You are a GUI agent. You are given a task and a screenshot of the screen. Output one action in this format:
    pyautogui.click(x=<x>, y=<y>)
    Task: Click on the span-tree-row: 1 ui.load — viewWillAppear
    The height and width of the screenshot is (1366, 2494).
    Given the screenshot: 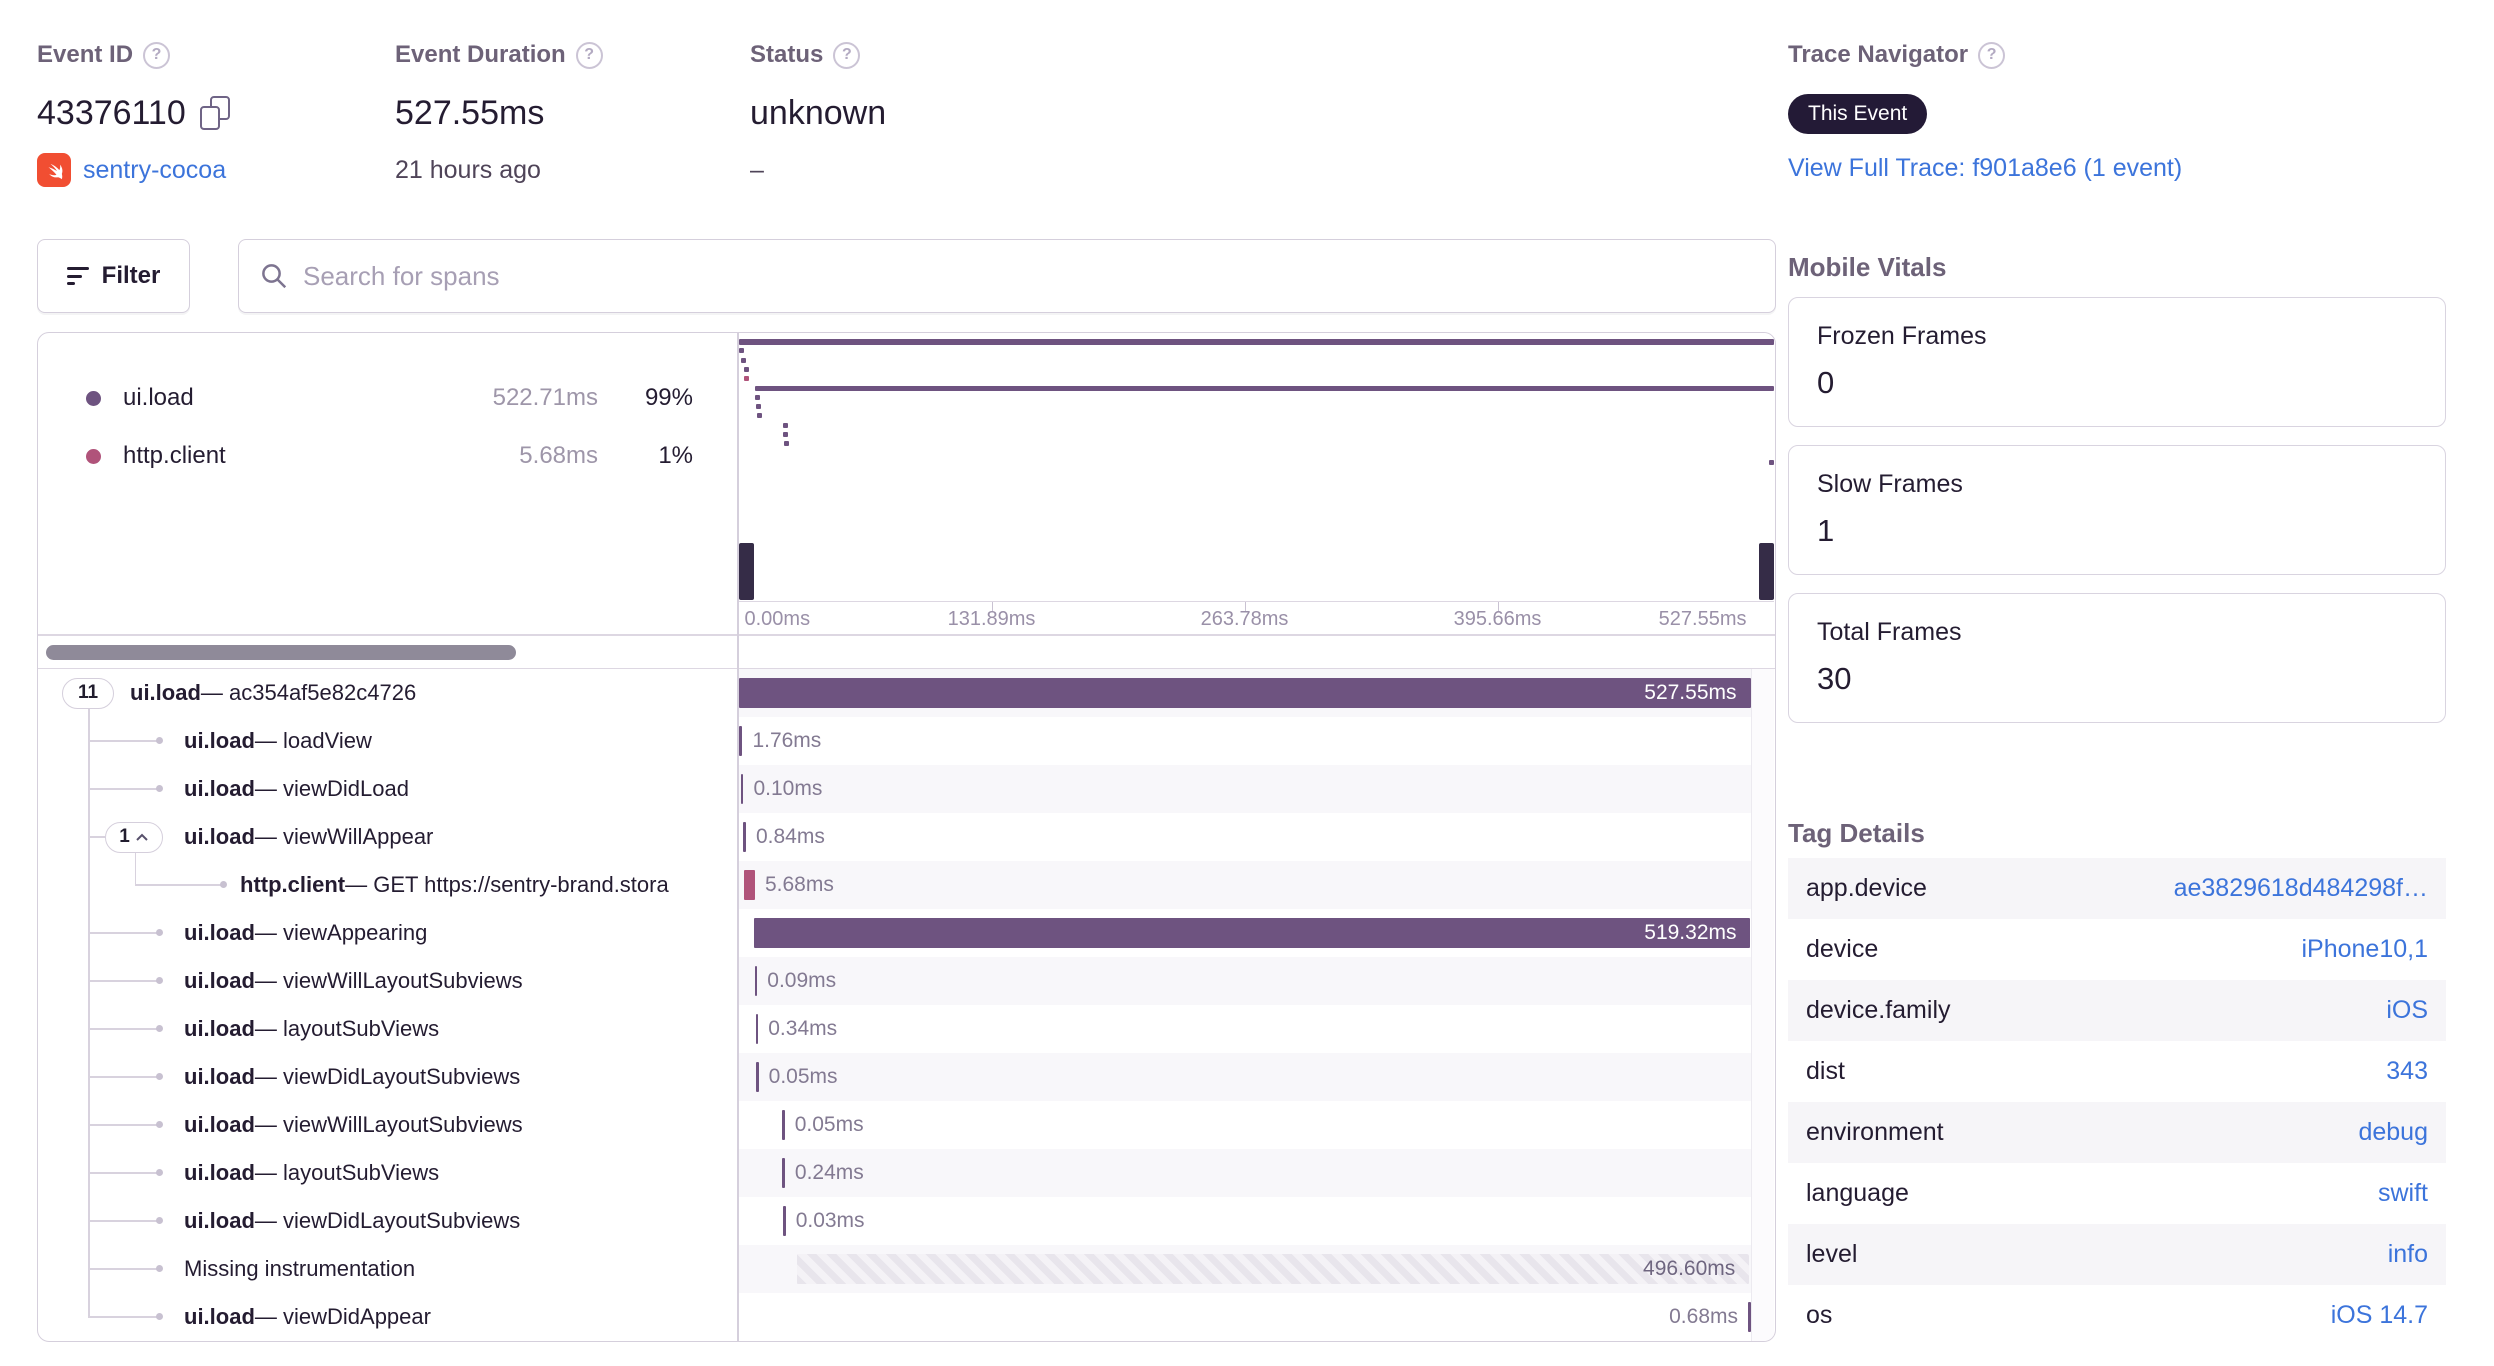 What is the action you would take?
    pyautogui.click(x=387, y=837)
    